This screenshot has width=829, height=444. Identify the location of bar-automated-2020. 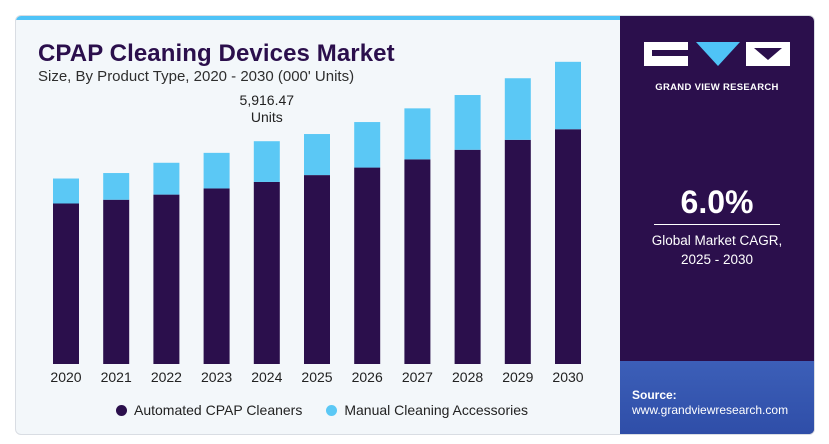
(66, 283).